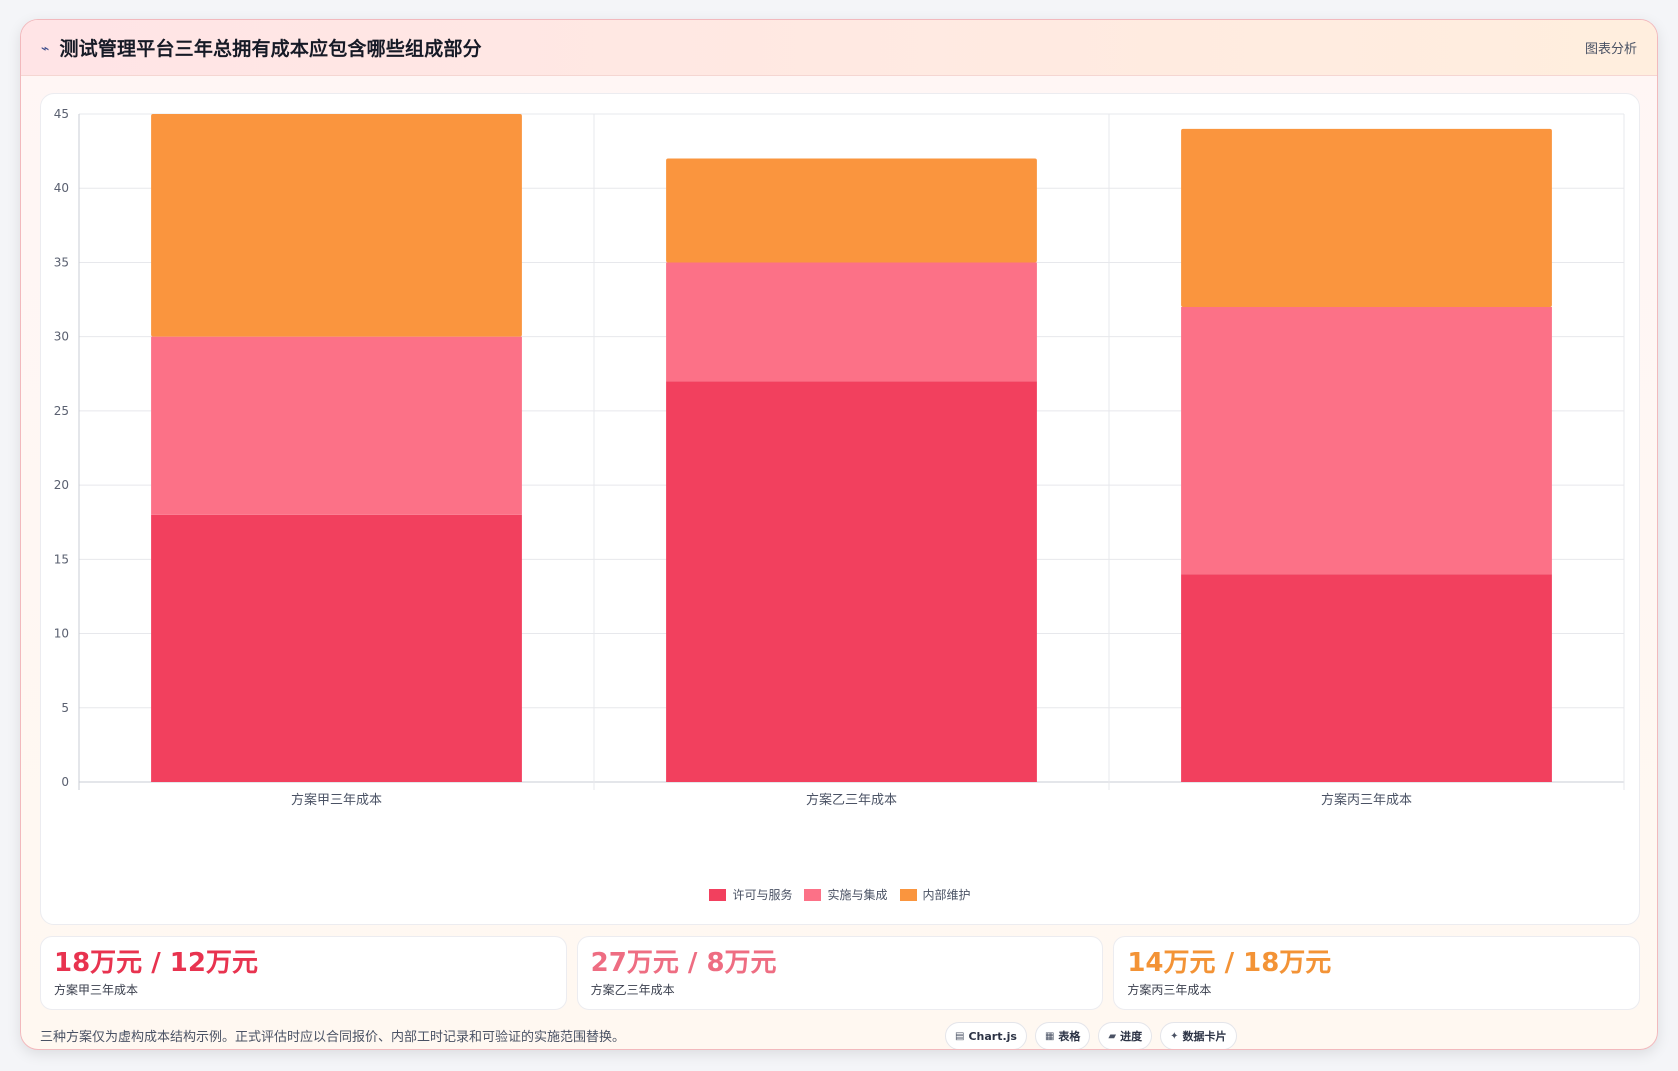  Describe the element at coordinates (1377, 973) in the screenshot. I see `stat-card: 14万元 / 18万元方案丙三年成本` at that location.